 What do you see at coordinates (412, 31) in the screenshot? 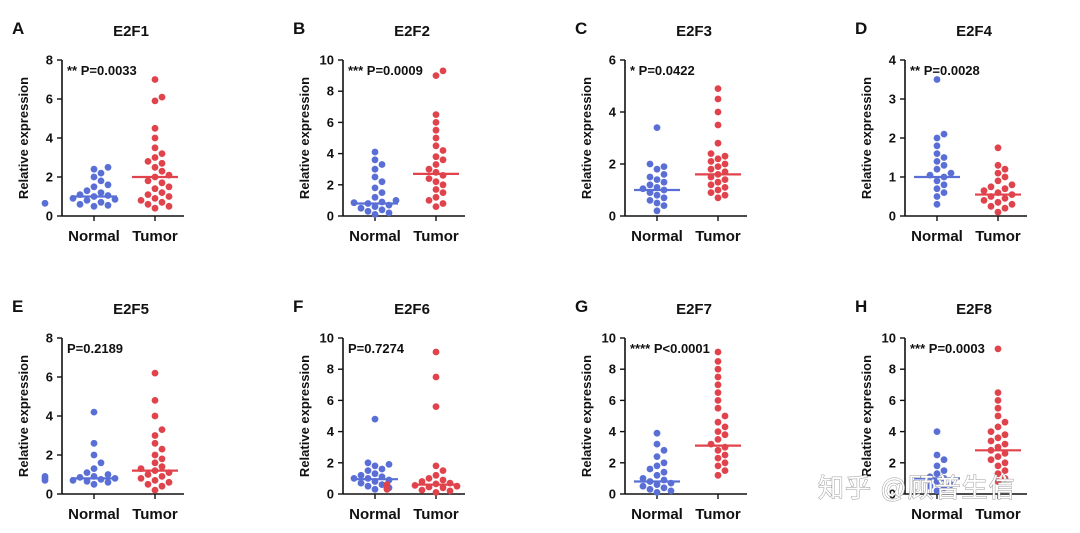
I see `panel-title: E2F2` at bounding box center [412, 31].